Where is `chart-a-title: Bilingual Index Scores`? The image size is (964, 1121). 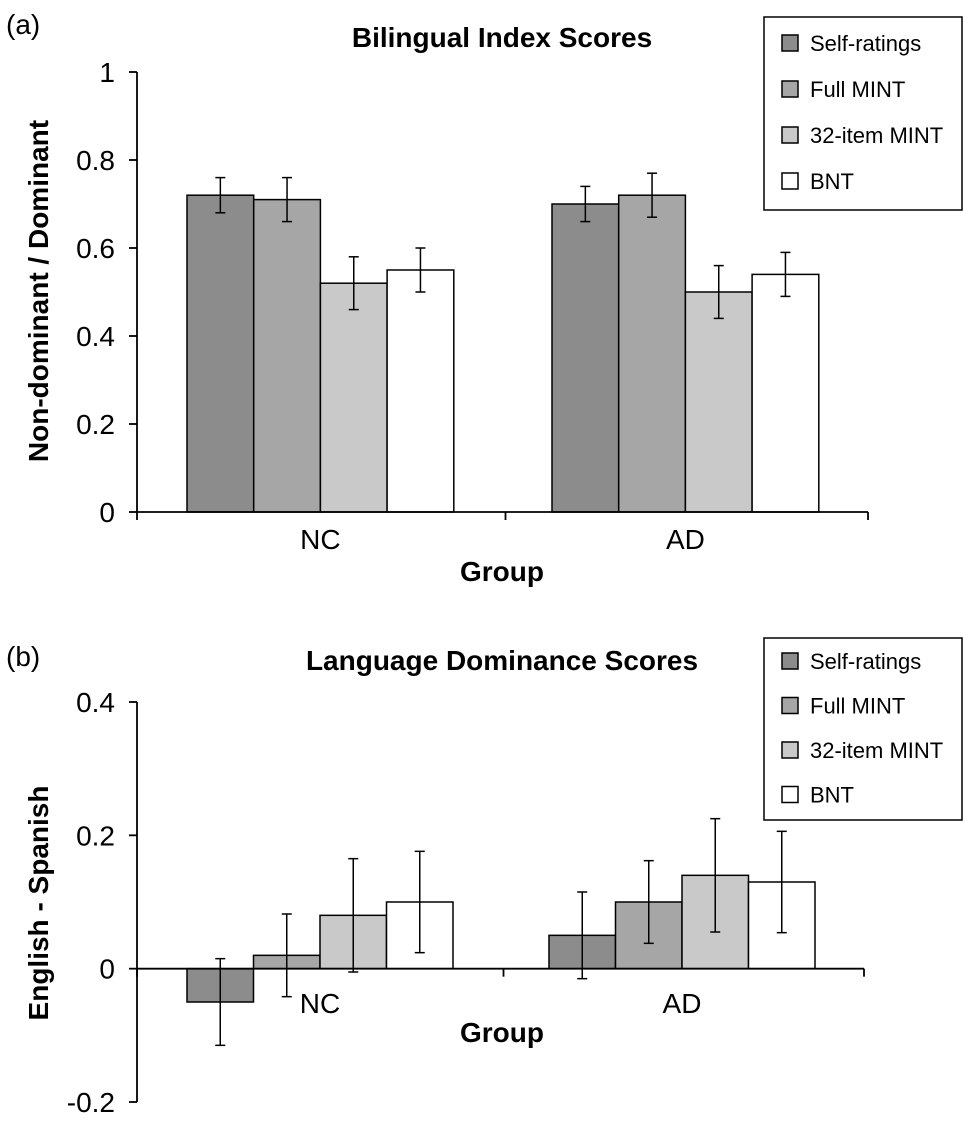
chart-a-title: Bilingual Index Scores is located at coordinates (502, 37).